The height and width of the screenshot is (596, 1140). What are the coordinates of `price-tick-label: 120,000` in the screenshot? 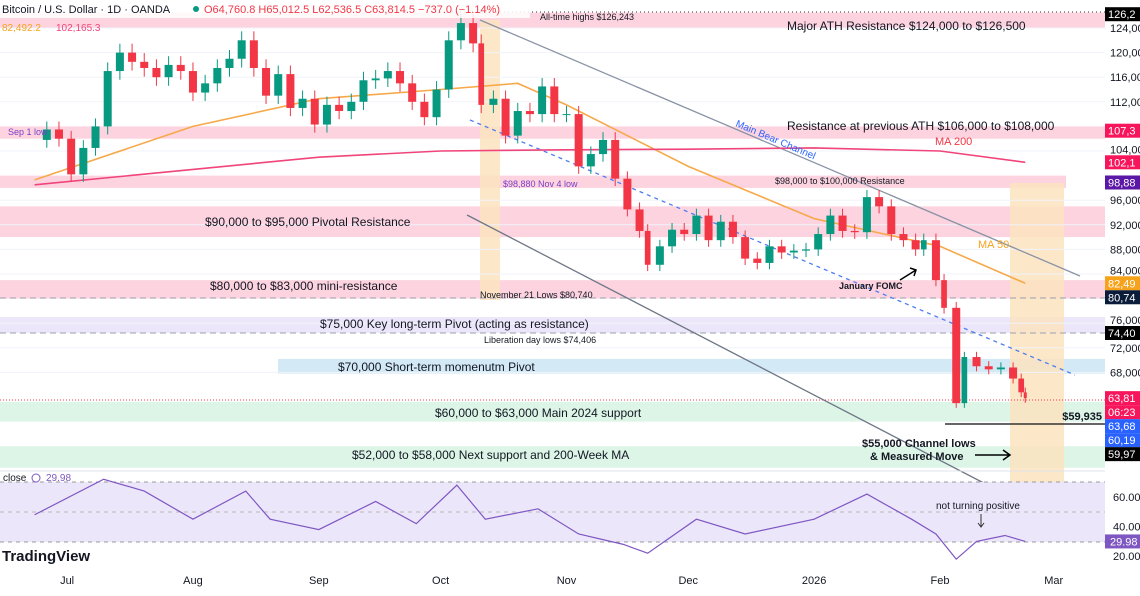 It's located at (1125, 54).